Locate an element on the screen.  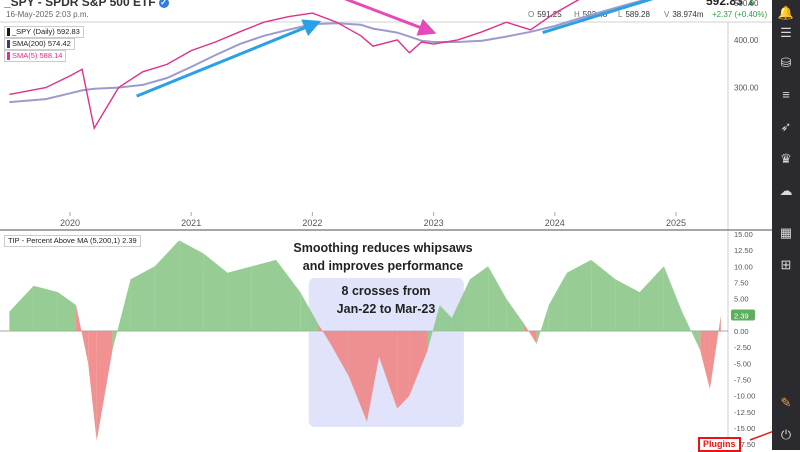
y-tick-label: 500.00 is located at coordinates (746, 4).